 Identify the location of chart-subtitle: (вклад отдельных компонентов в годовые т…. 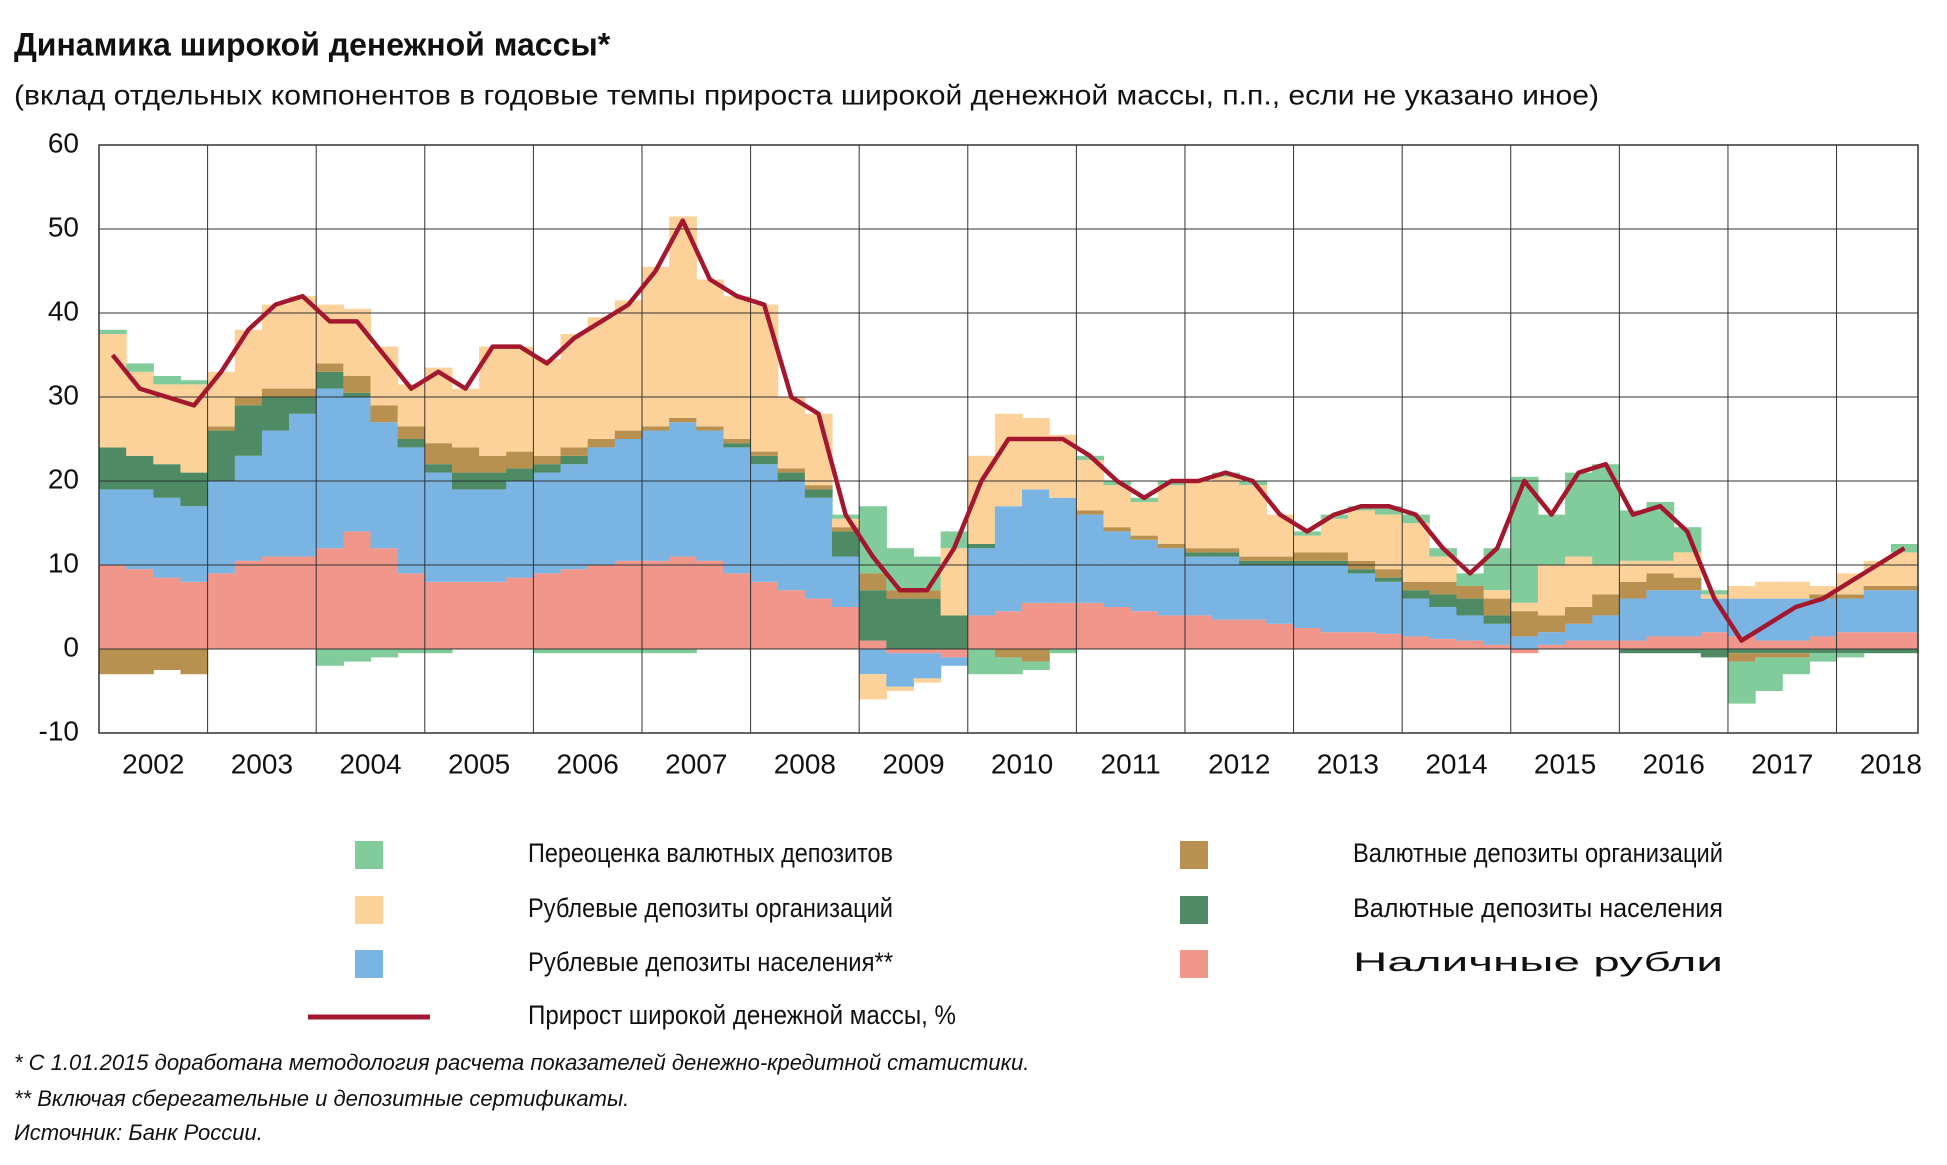
(806, 94).